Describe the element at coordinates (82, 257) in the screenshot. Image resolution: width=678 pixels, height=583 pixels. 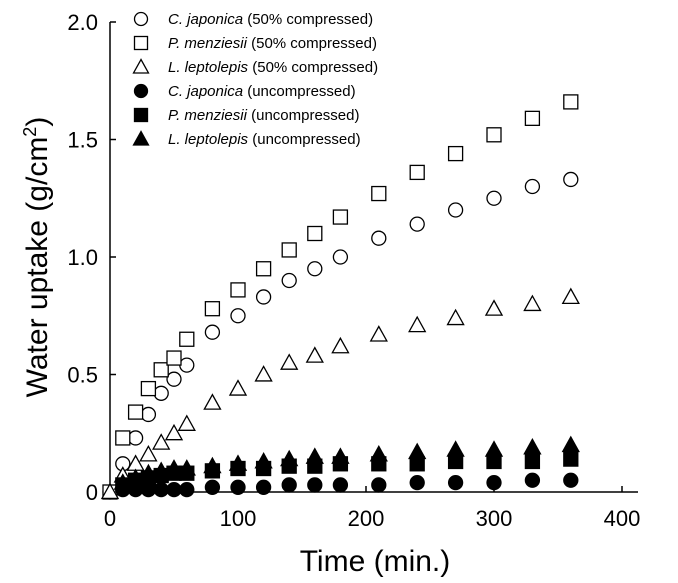
I see `y-tick-label: 1.0` at that location.